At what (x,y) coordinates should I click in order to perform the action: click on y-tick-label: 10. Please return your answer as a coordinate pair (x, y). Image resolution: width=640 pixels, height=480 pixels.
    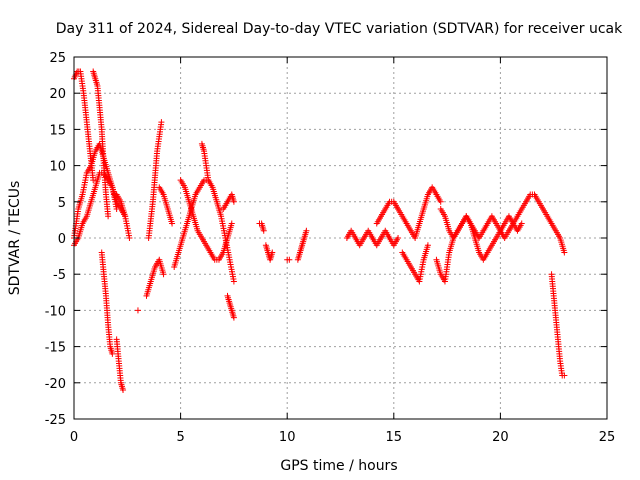
    Looking at the image, I should click on (57, 167).